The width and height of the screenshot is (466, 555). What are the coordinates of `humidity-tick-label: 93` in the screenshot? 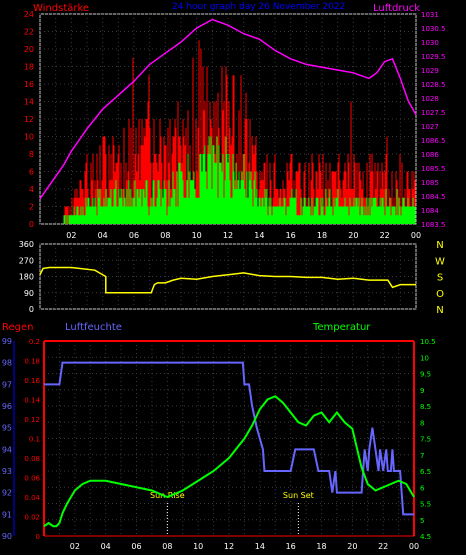 It's located at (7, 471).